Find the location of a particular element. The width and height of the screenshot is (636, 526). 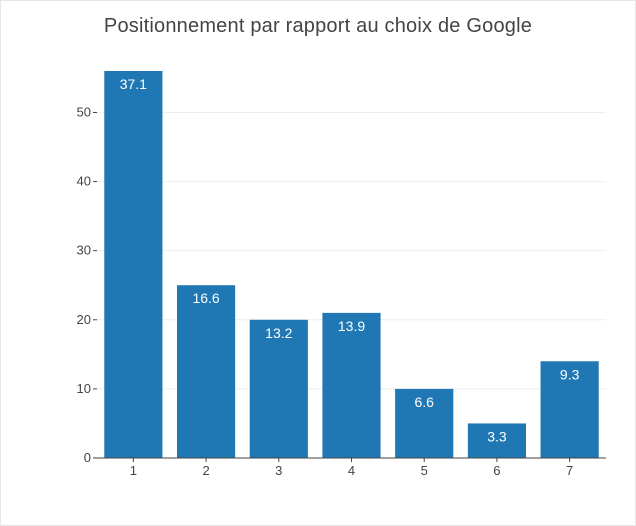

y-tick-label: 50 is located at coordinates (84, 111).